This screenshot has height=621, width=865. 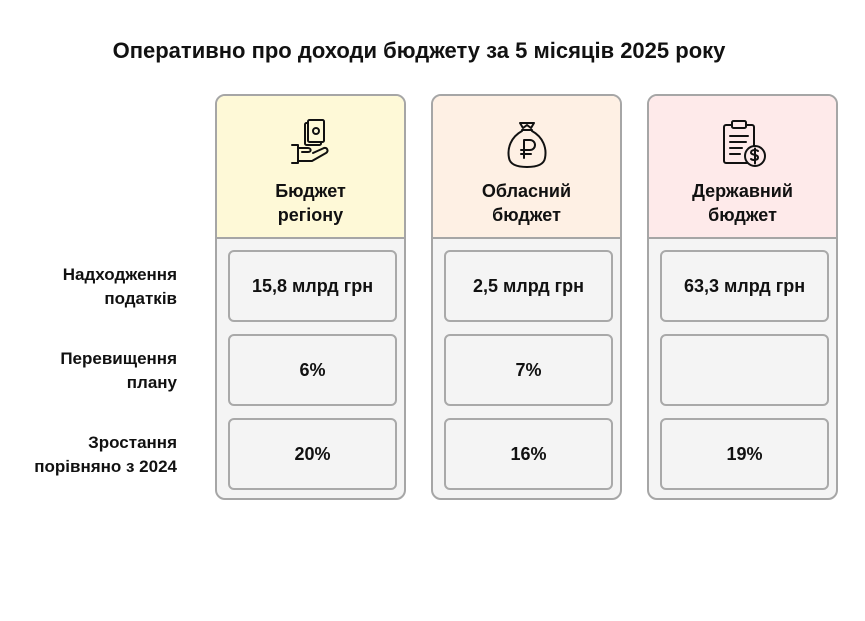 I want to click on column-oblast-budget: Обласний бюджет 2,5 млрд грн 7% 16%, so click(x=526, y=297).